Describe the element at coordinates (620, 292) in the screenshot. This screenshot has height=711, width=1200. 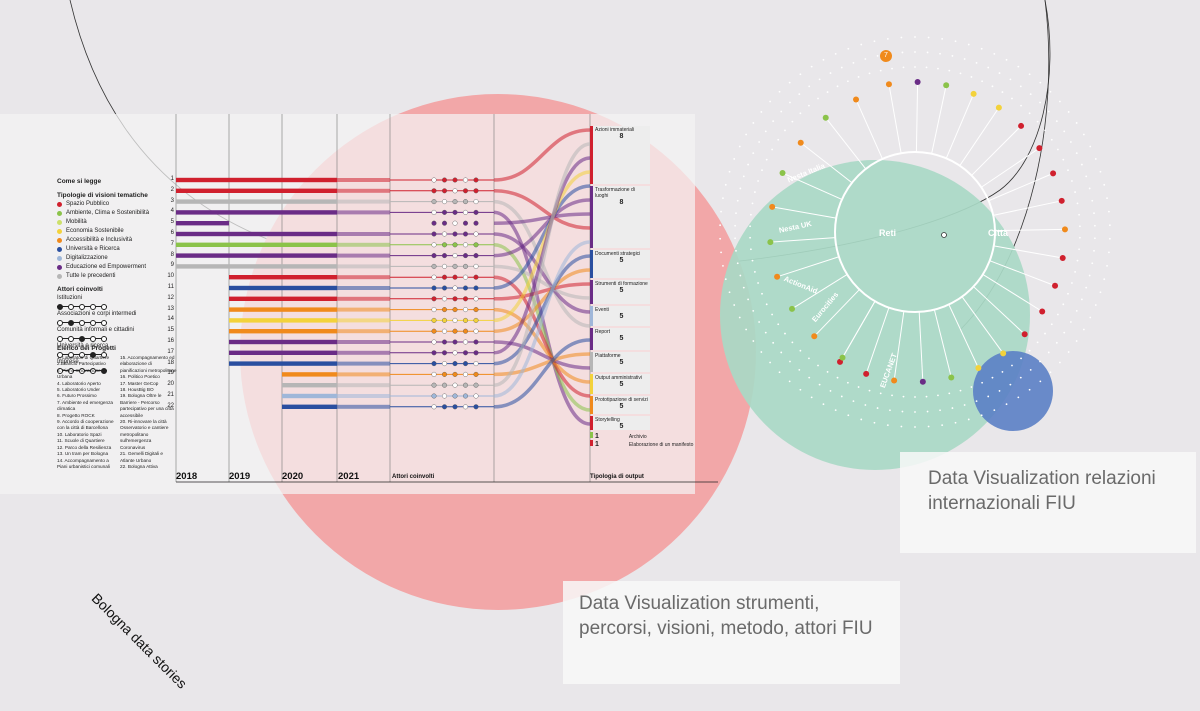
I see `output-category: Strumenti di formazione 5` at that location.